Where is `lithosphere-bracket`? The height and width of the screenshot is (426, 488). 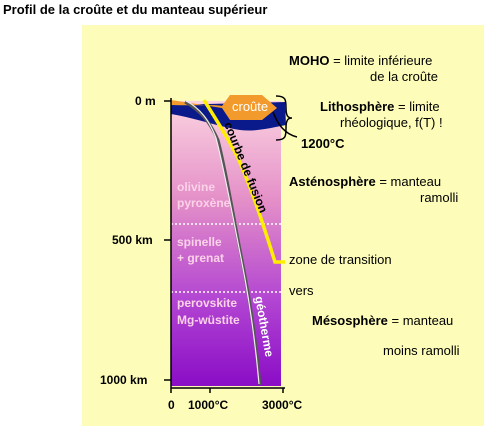 lithosphere-bracket is located at coordinates (284, 118).